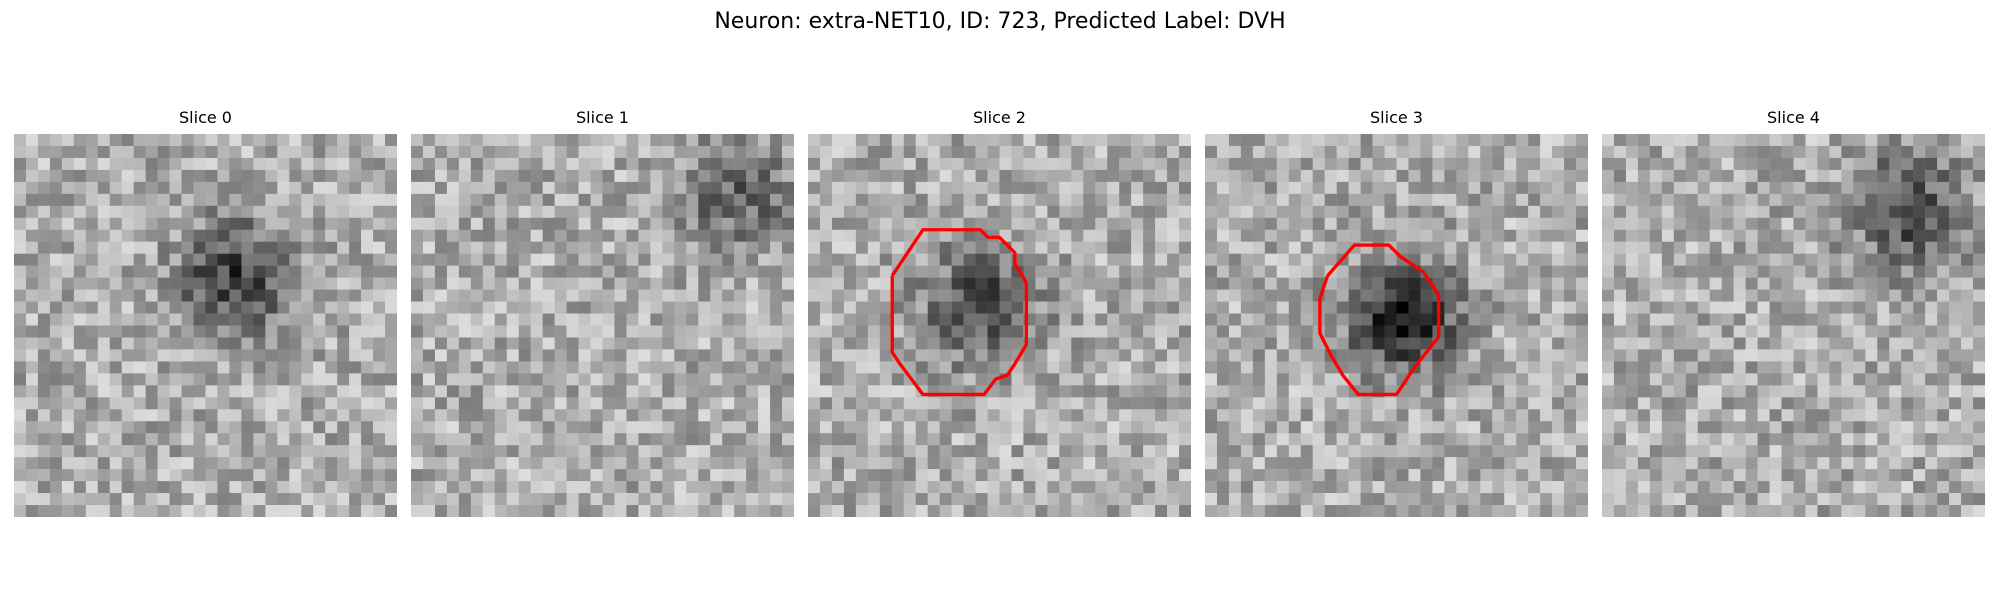  I want to click on slice-title-2: Slice 2, so click(999, 117).